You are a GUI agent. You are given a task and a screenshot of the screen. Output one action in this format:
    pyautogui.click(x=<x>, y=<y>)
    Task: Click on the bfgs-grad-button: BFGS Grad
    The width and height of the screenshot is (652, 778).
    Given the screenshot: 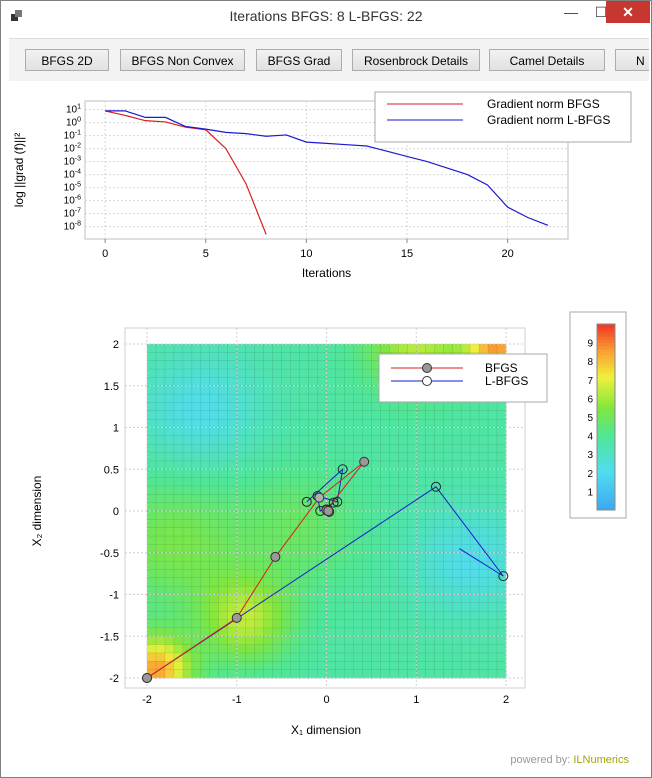 What is the action you would take?
    pyautogui.click(x=299, y=60)
    